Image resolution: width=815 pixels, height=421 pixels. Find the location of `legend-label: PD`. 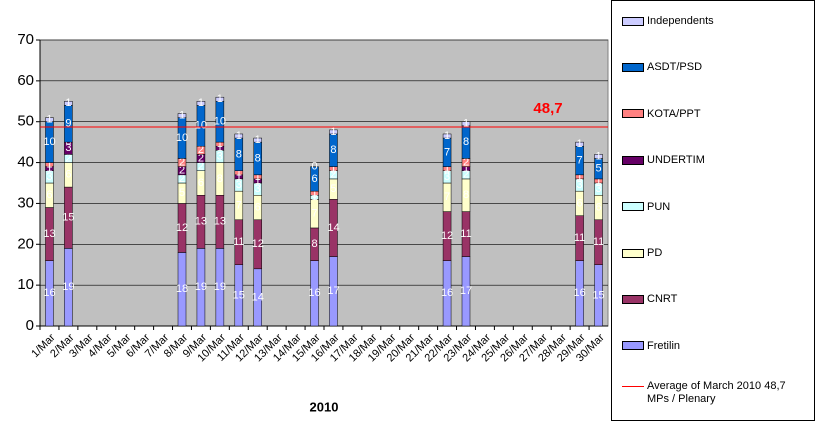

legend-label: PD is located at coordinates (655, 253).